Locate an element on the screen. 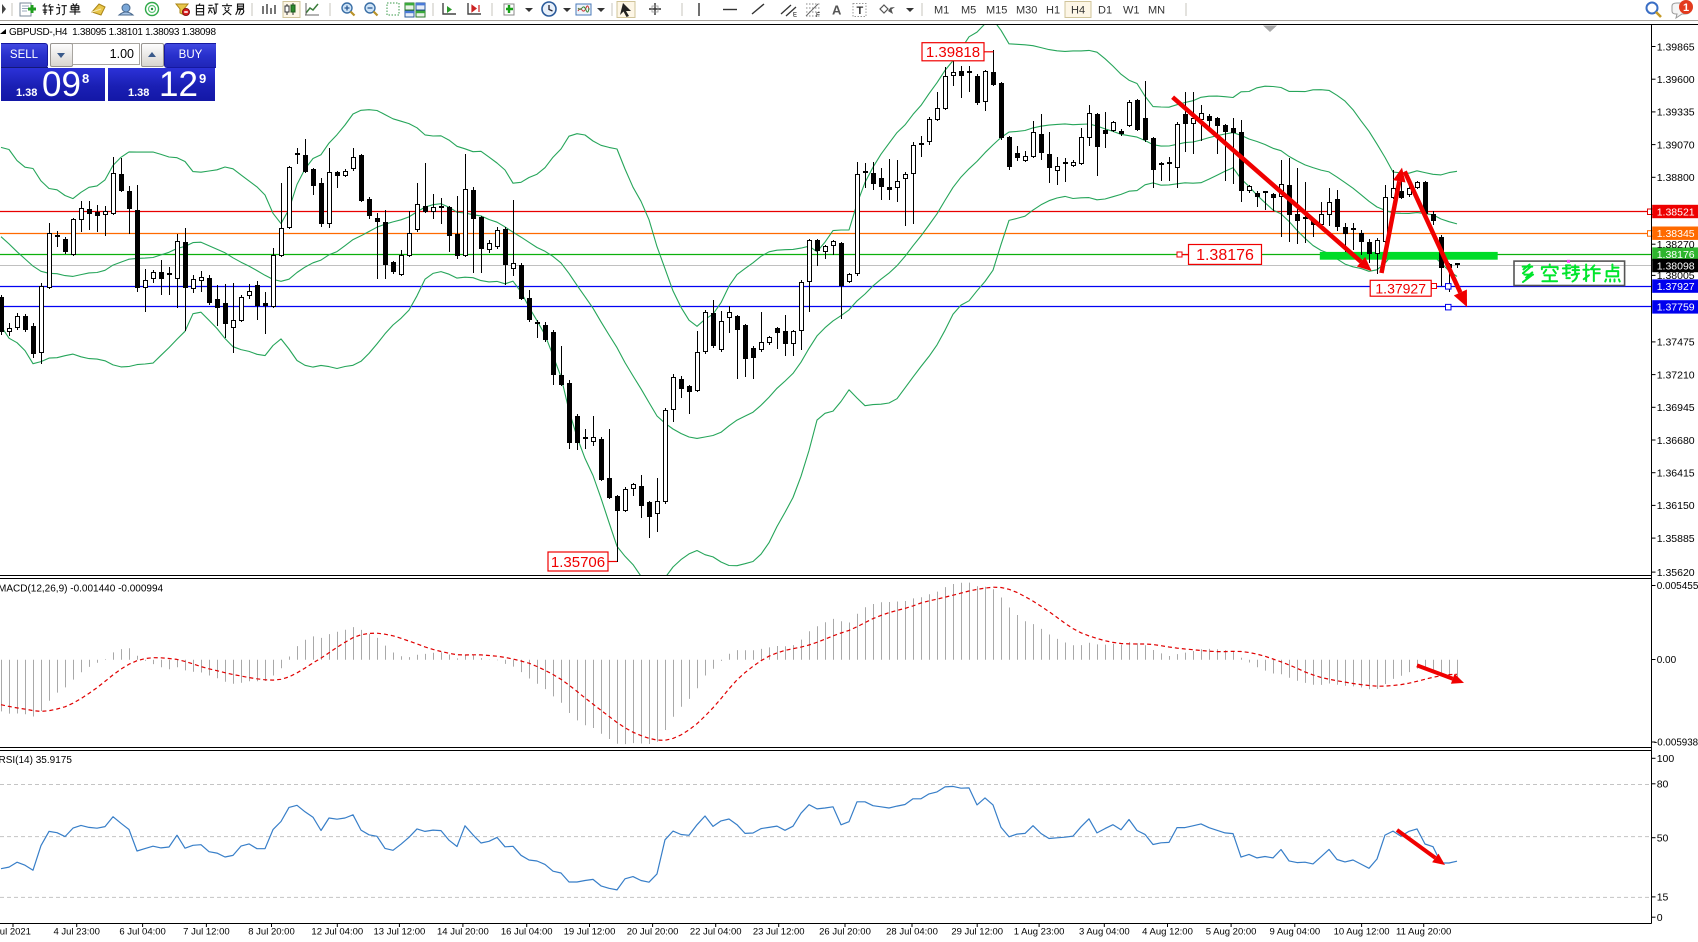  svg-text: 1.36415 is located at coordinates (1676, 474).